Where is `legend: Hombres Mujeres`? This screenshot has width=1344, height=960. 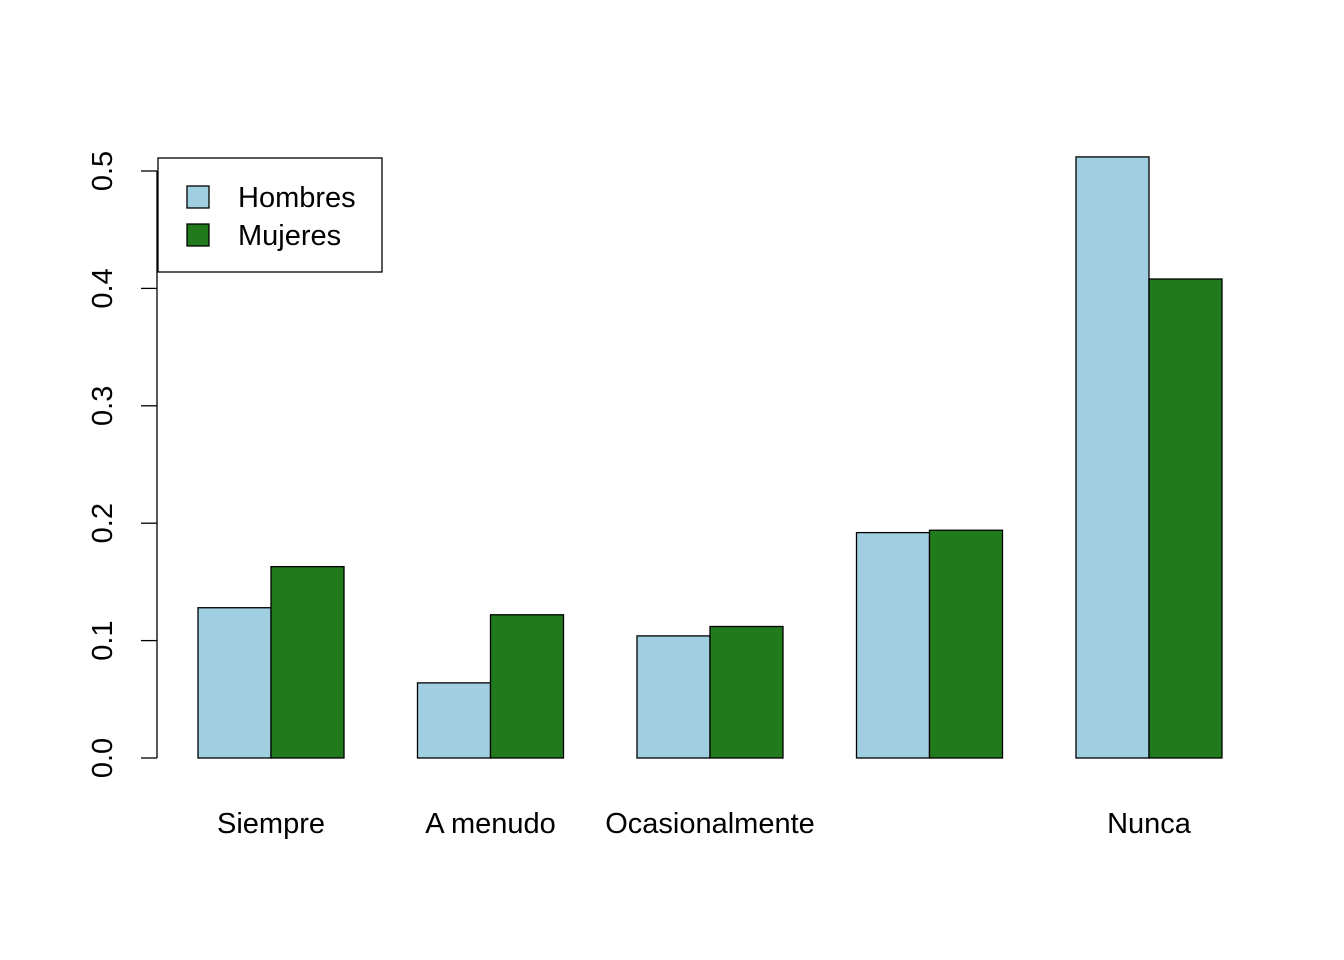 legend: Hombres Mujeres is located at coordinates (270, 215).